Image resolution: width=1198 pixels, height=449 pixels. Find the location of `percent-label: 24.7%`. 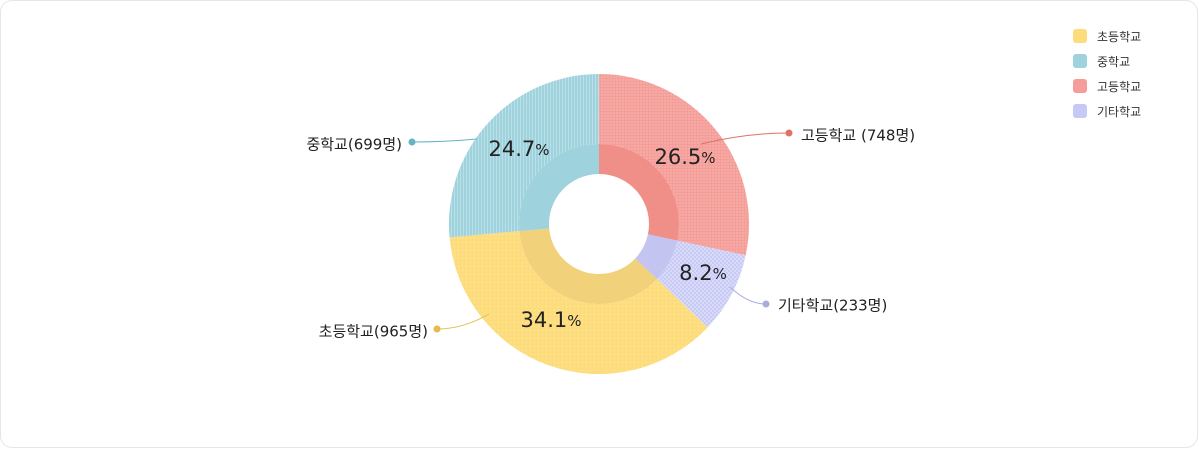

percent-label: 24.7% is located at coordinates (518, 149).